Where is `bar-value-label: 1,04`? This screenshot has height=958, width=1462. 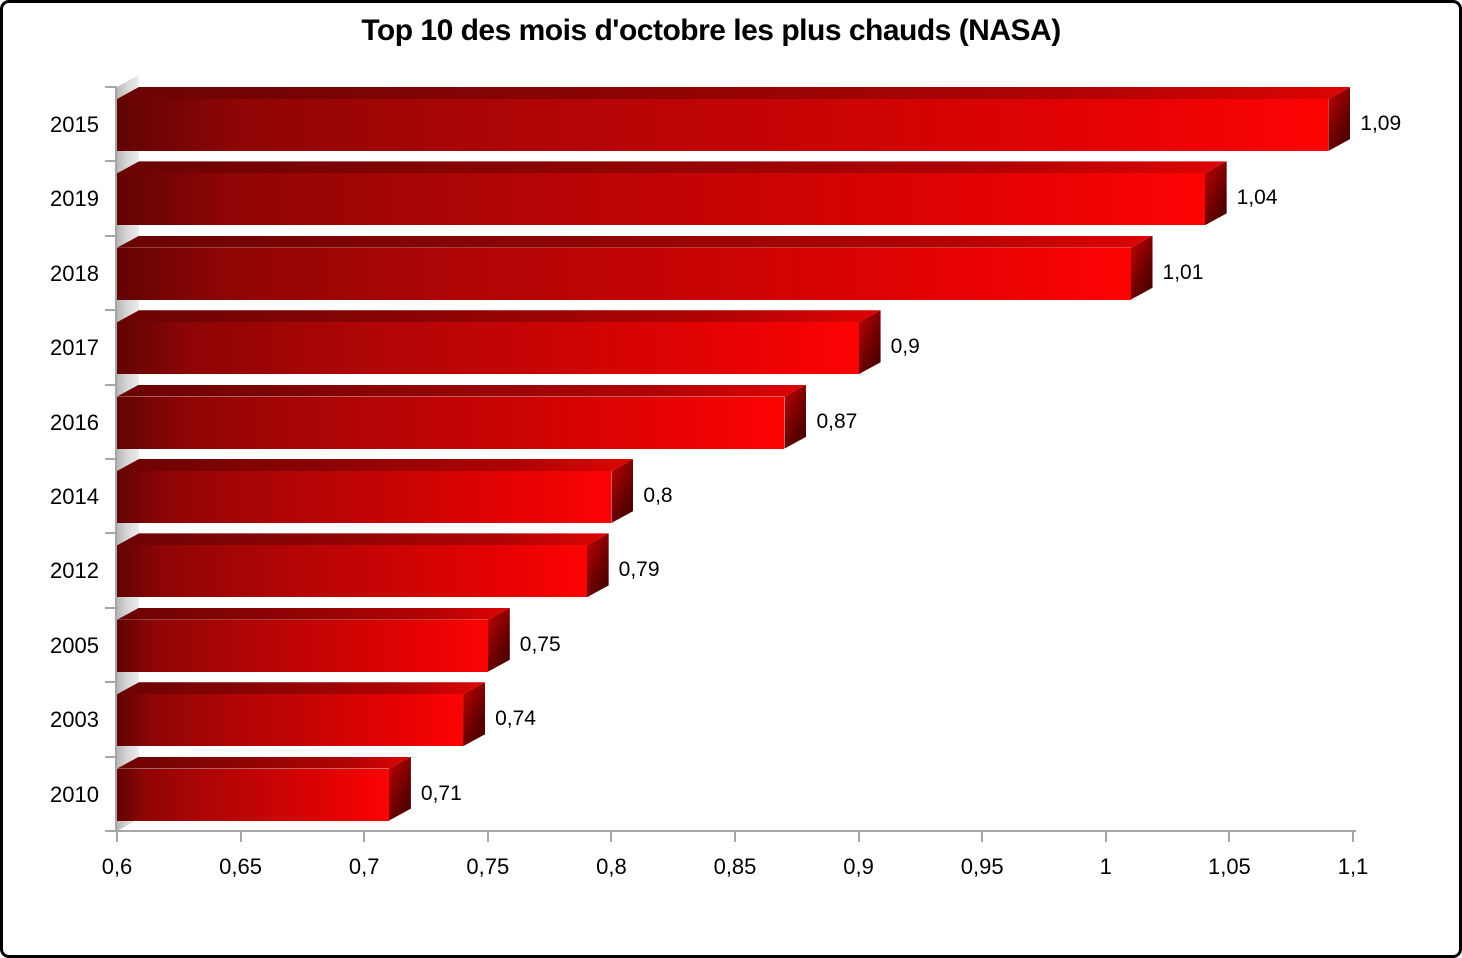 bar-value-label: 1,04 is located at coordinates (1257, 198).